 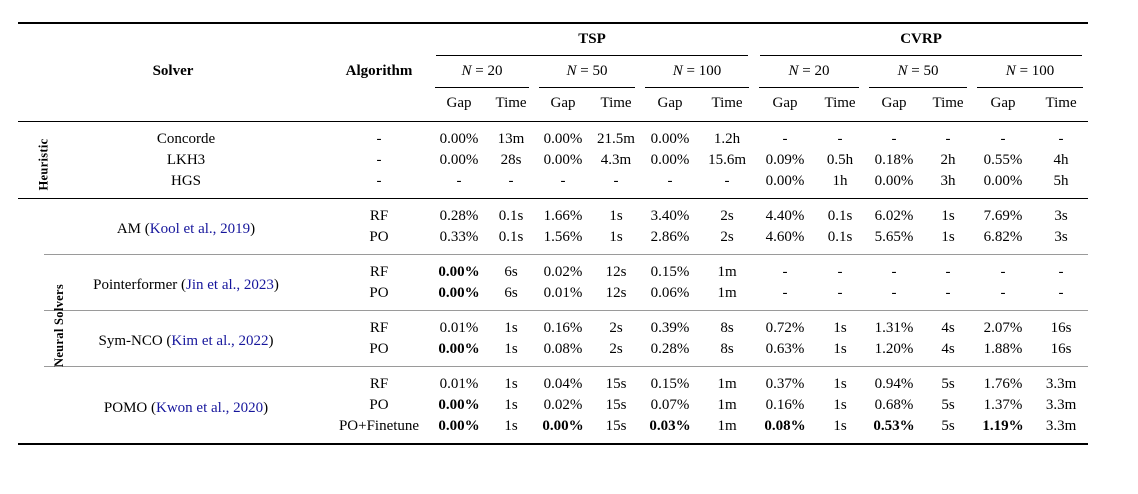 I want to click on n-value: = 20, so click(x=814, y=70).